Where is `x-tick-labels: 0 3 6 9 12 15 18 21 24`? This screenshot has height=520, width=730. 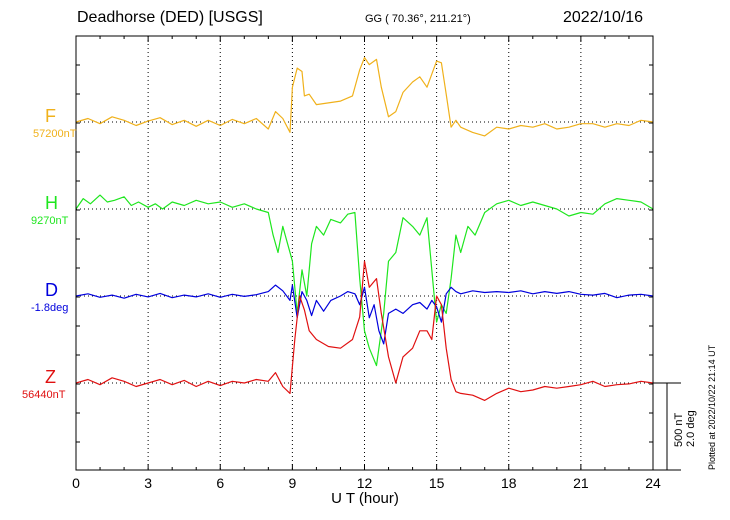
x-tick-labels: 0 3 6 9 12 15 18 21 24 is located at coordinates (366, 483).